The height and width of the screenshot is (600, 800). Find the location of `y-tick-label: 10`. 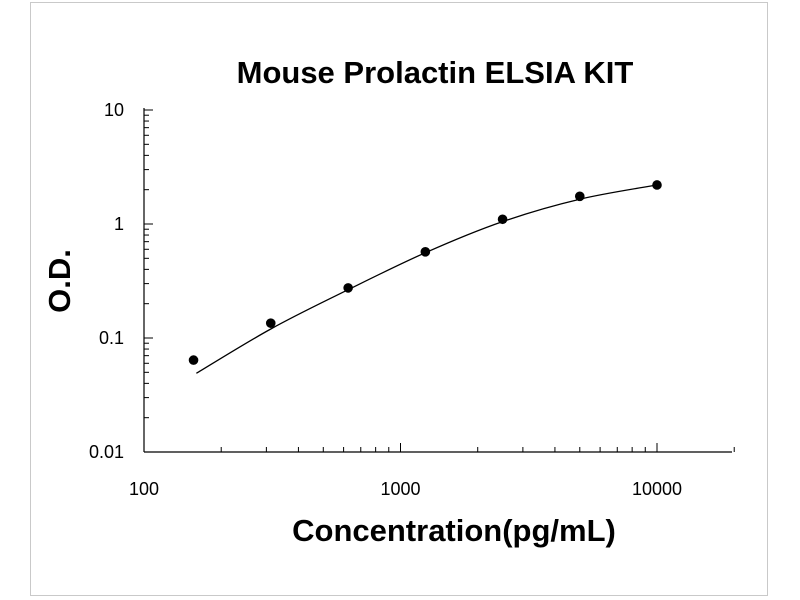

y-tick-label: 10 is located at coordinates (114, 110).